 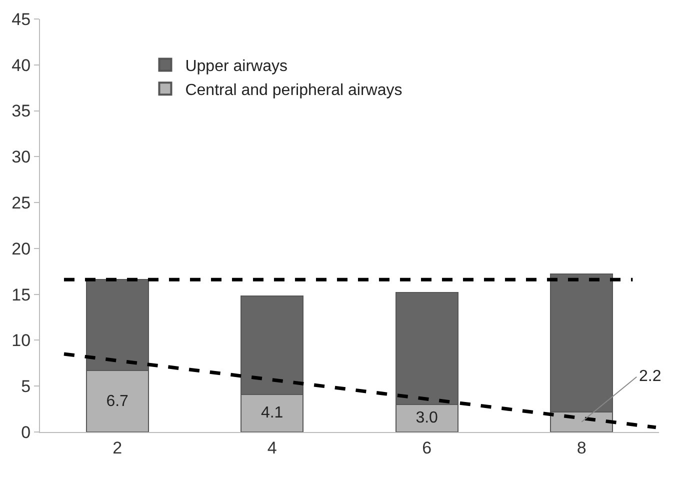 I want to click on annotation: 2.2, so click(x=650, y=376).